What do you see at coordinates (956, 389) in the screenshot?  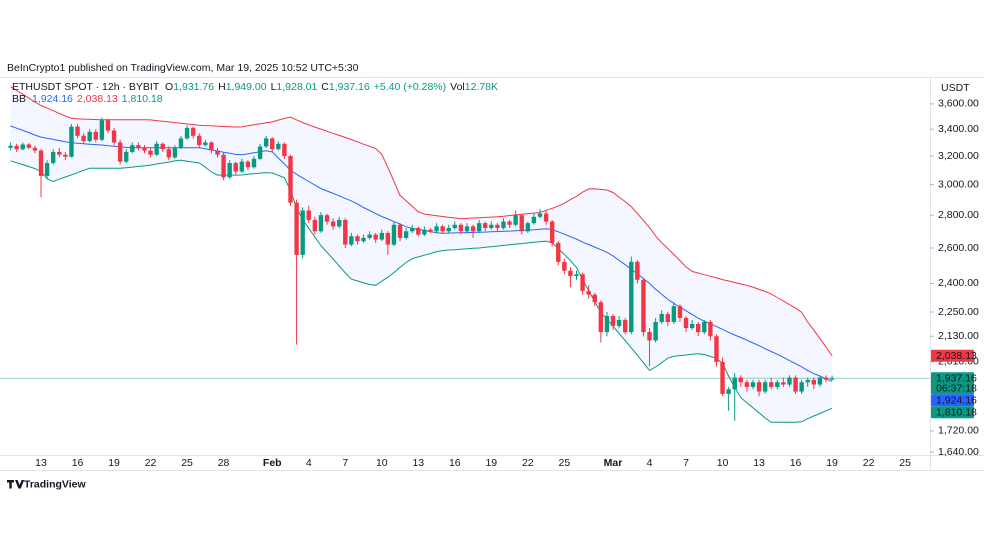 I see `price-countdown: 06:37:18` at bounding box center [956, 389].